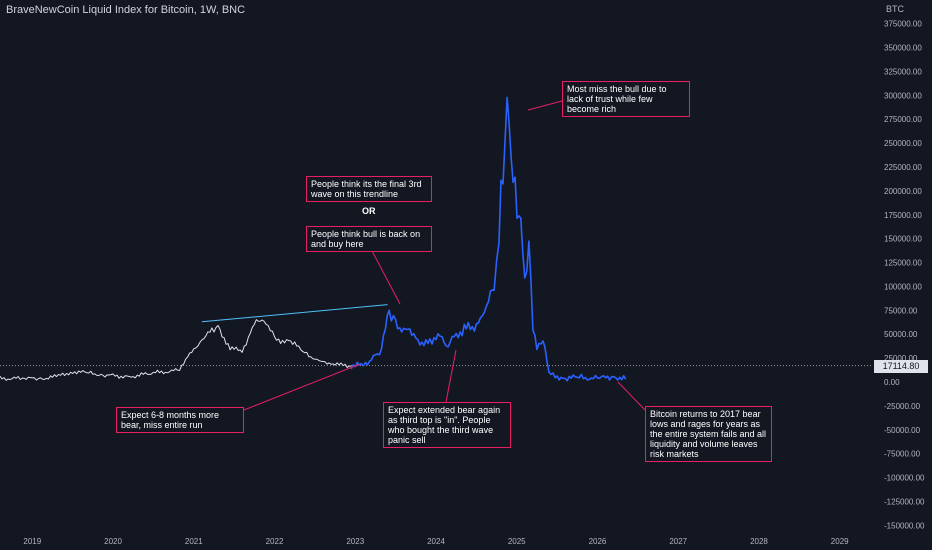  What do you see at coordinates (903, 286) in the screenshot?
I see `y-tick-label: 100000.00` at bounding box center [903, 286].